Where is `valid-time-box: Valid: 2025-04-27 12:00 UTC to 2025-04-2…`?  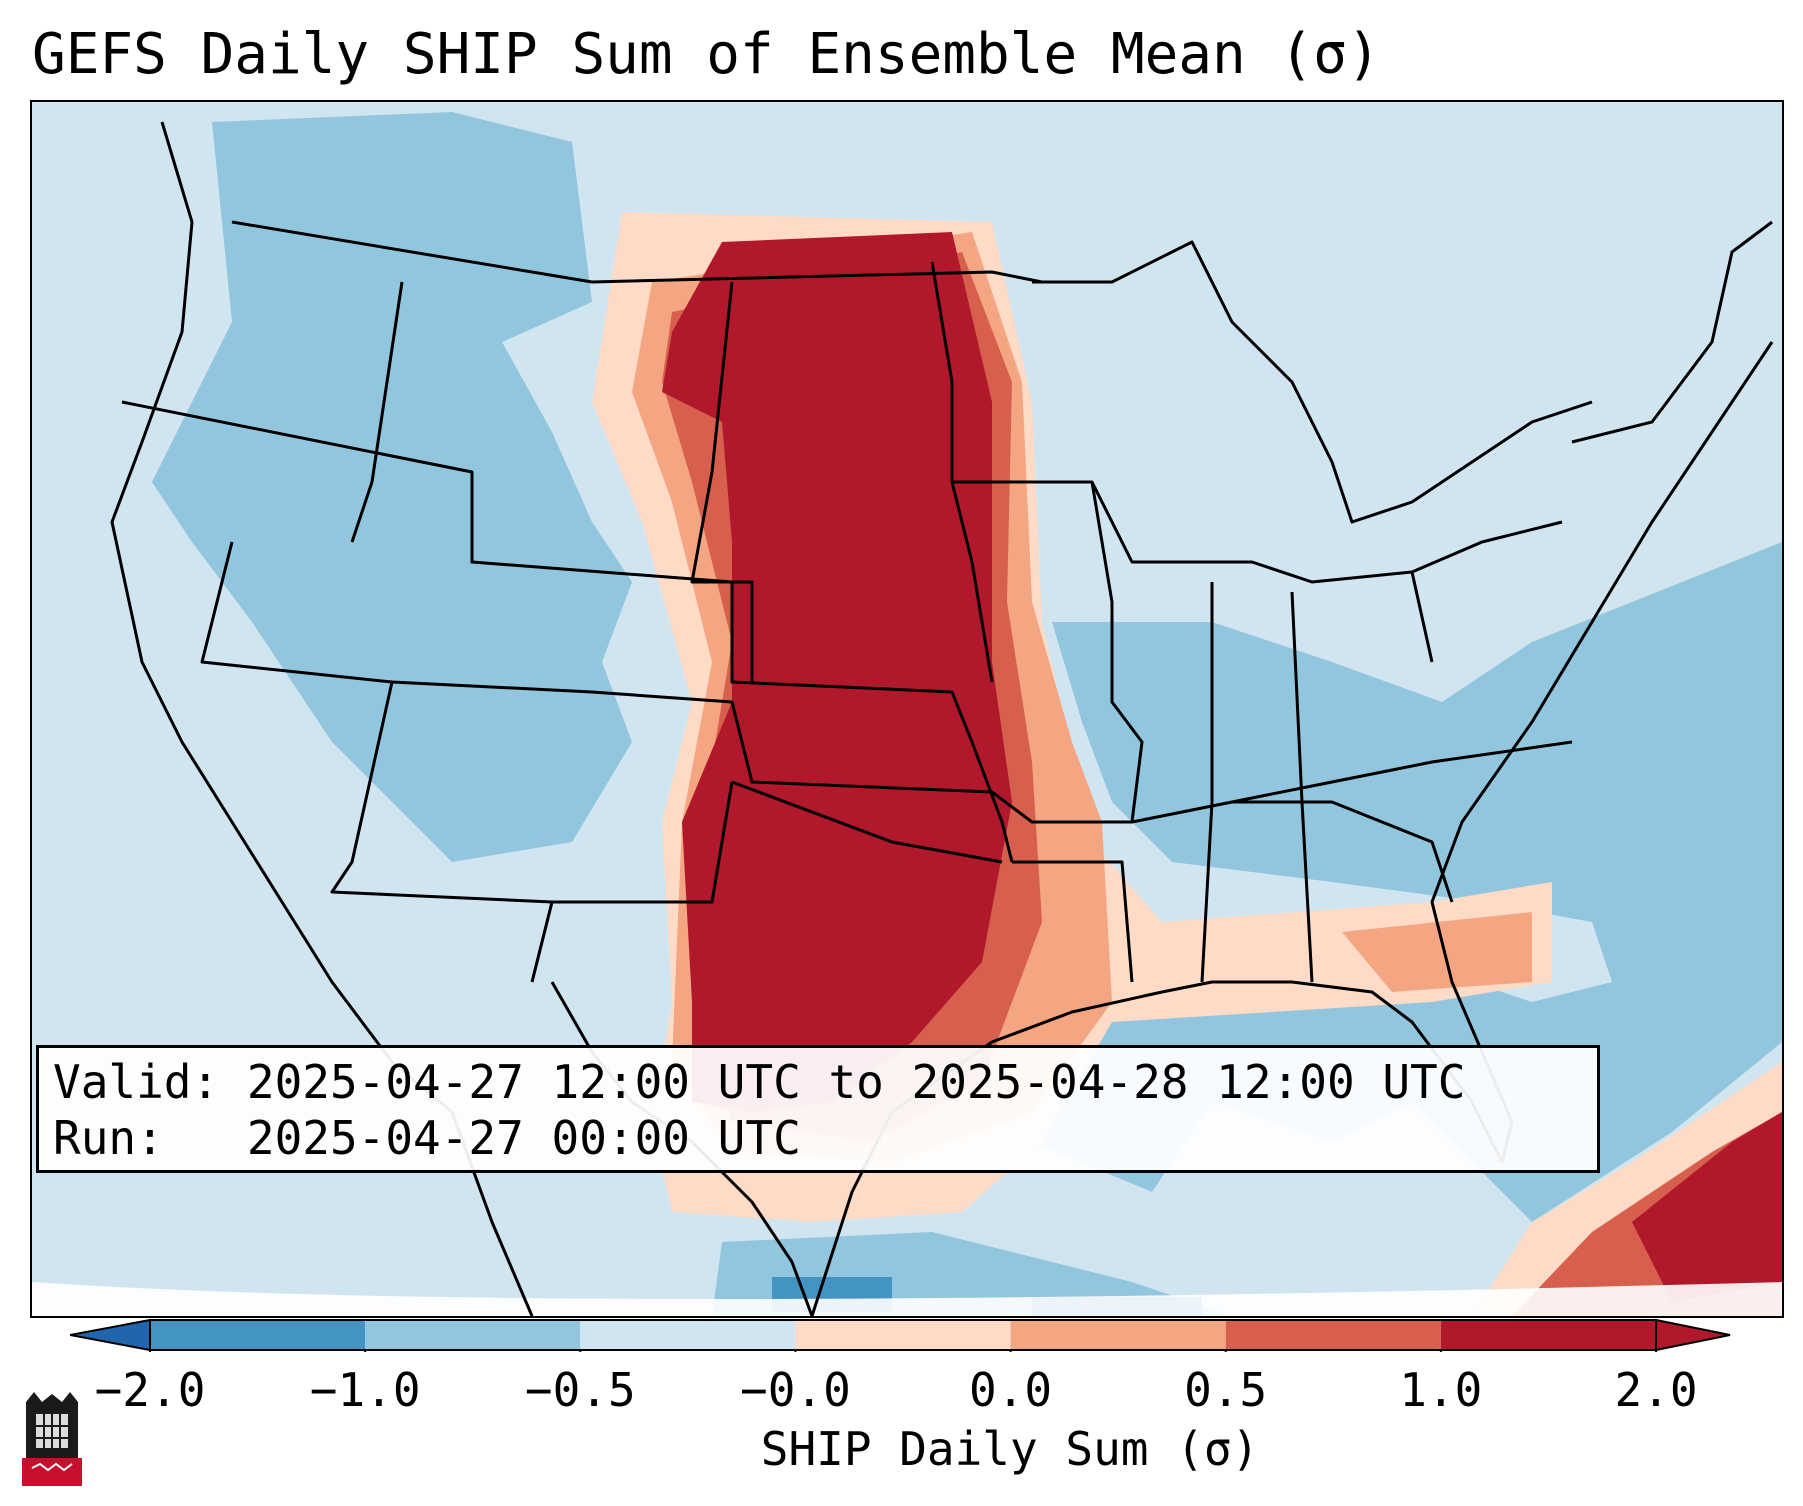
valid-time-box: Valid: 2025-04-27 12:00 UTC to 2025-04-2… is located at coordinates (818, 1109).